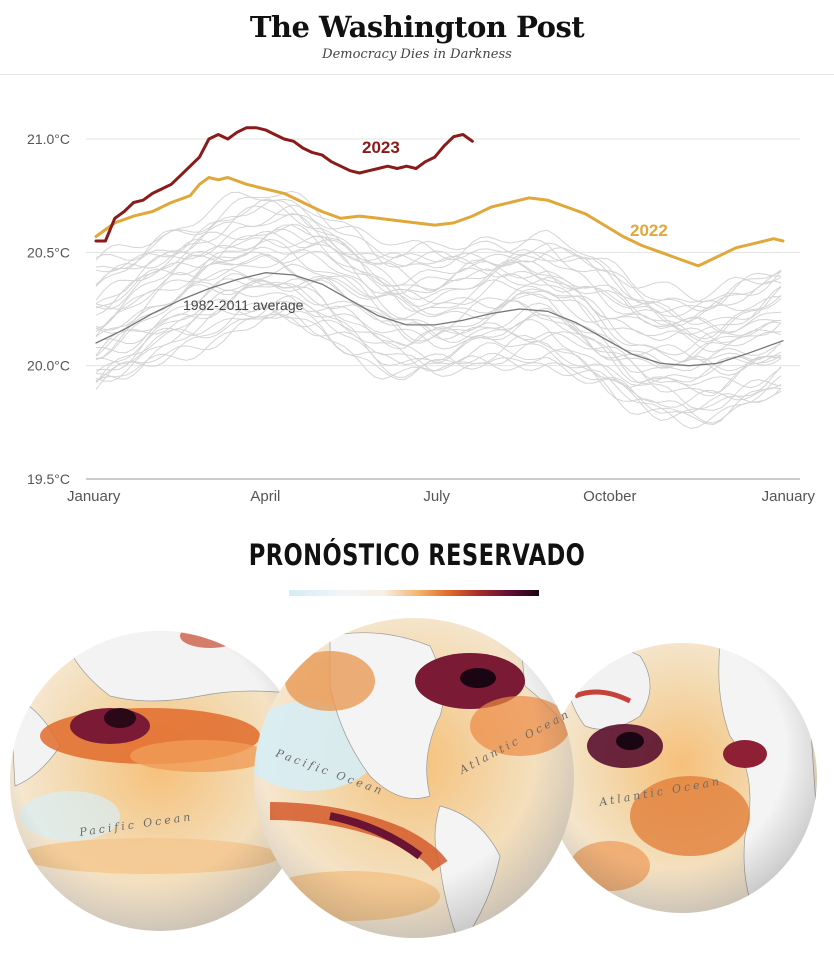 Image resolution: width=834 pixels, height=957 pixels. Describe the element at coordinates (417, 54) in the screenshot. I see `masthead-tagline: Democracy Dies in Darkness` at that location.